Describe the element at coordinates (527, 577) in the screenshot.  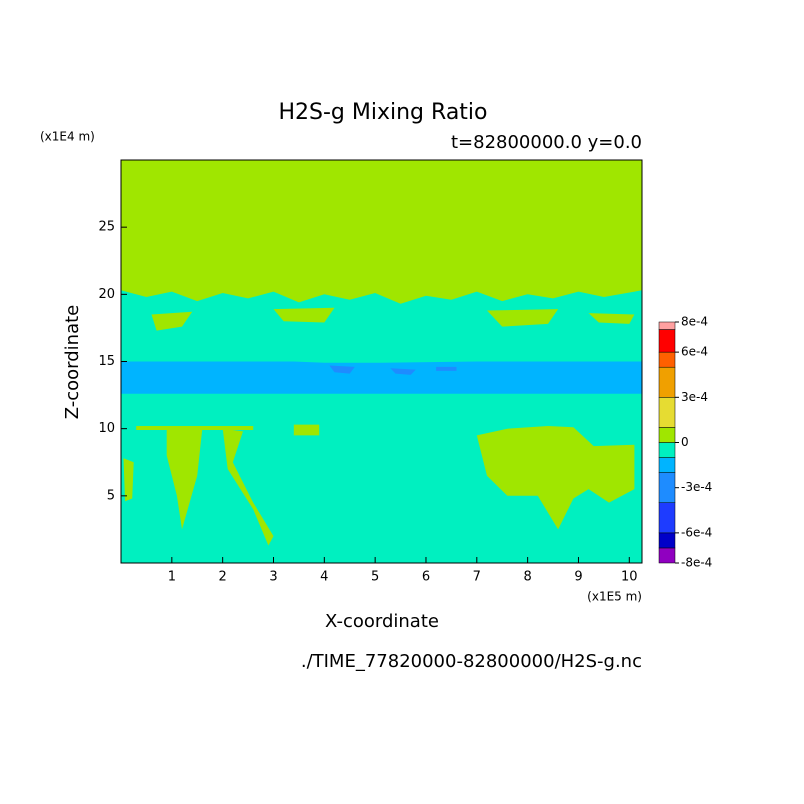
I see `x-tick-label: 8` at that location.